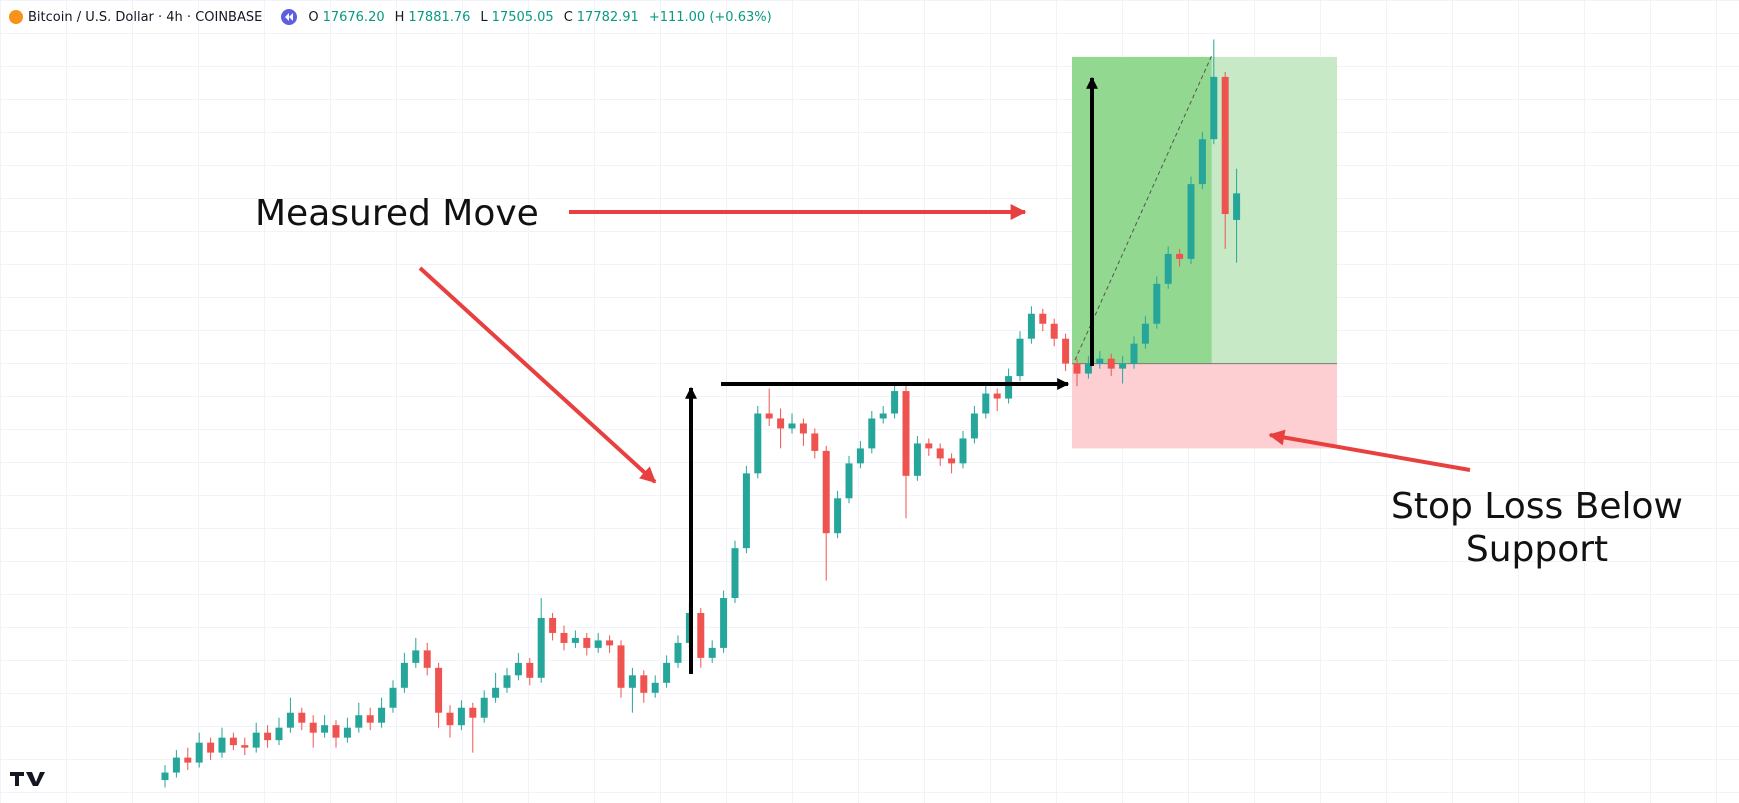 This screenshot has width=1739, height=803. I want to click on symbol: Bitcoin / U.S. Dollar · 4h · COINBASE, so click(145, 17).